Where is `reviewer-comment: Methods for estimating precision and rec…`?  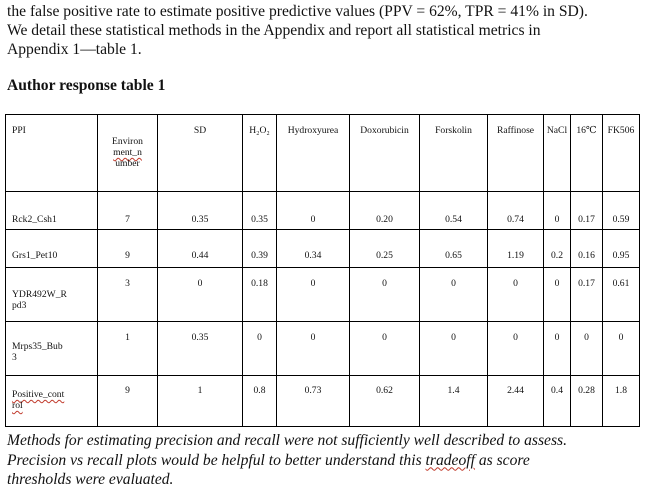 reviewer-comment: Methods for estimating precision and rec… is located at coordinates (329, 460).